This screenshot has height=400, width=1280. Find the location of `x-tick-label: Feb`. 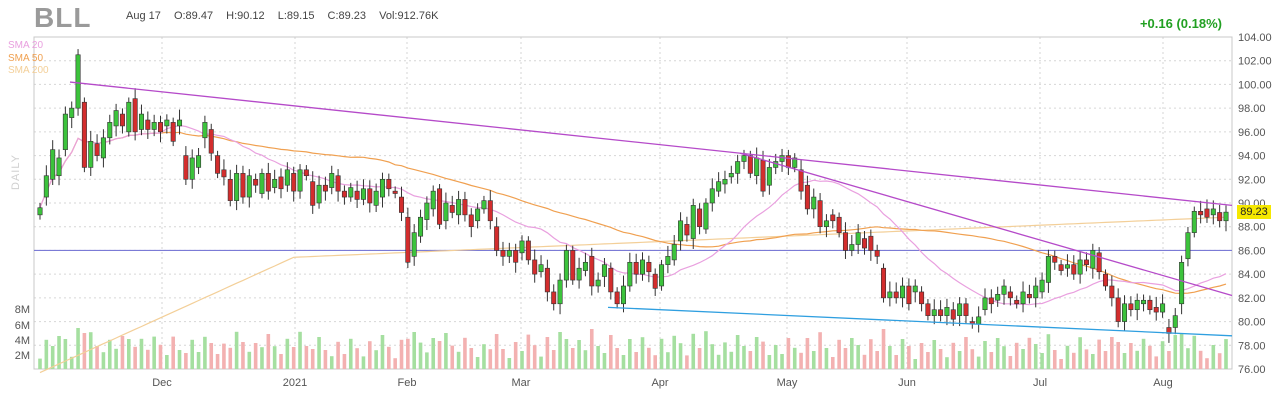

x-tick-label: Feb is located at coordinates (407, 383).